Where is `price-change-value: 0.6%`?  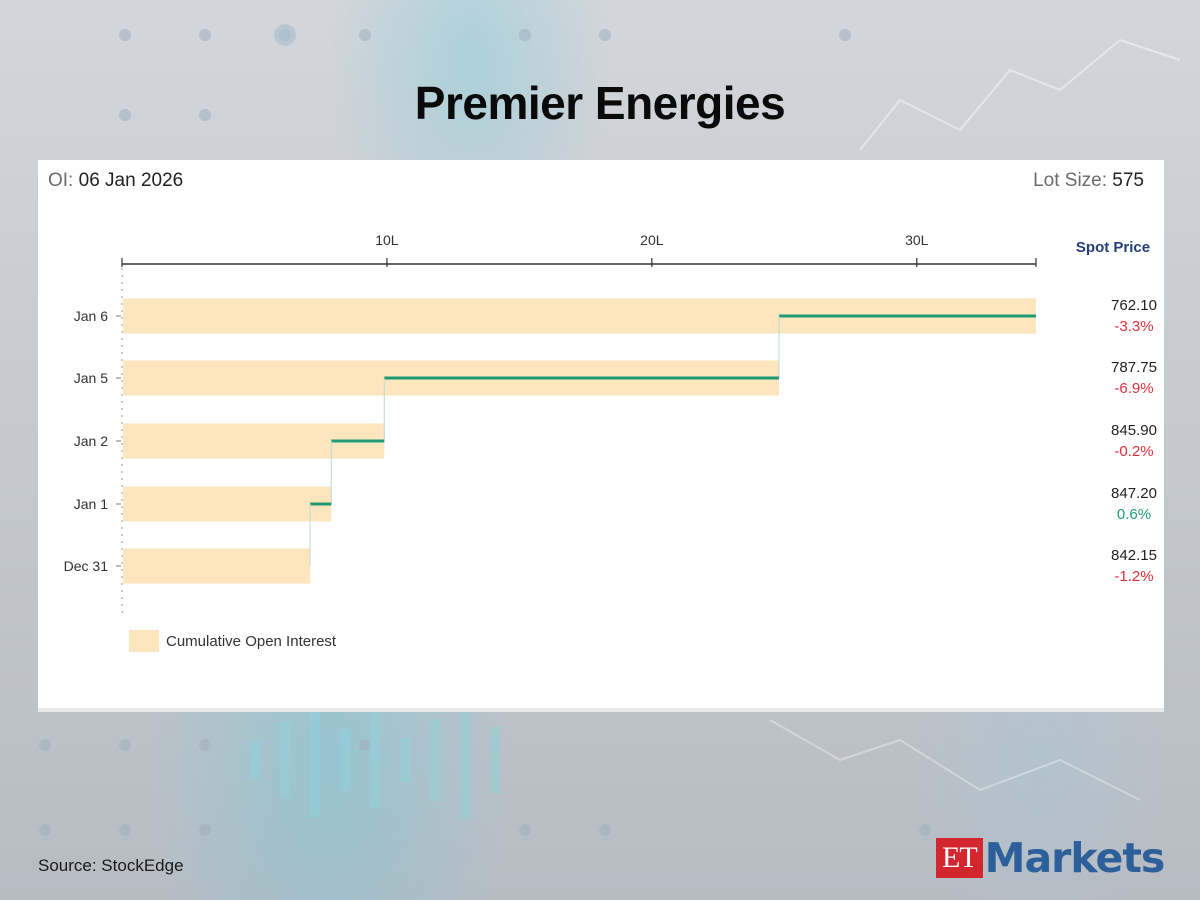
price-change-value: 0.6% is located at coordinates (1134, 514).